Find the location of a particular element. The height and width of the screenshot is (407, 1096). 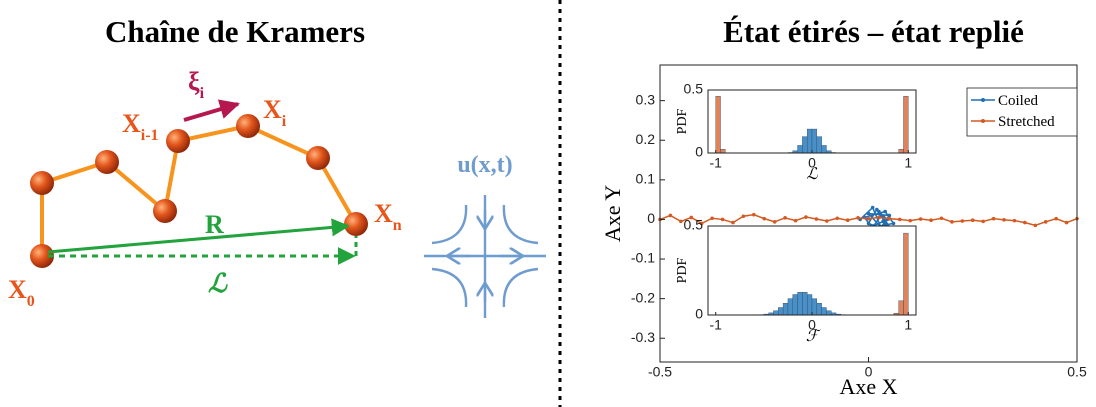

beads is located at coordinates (199, 191).